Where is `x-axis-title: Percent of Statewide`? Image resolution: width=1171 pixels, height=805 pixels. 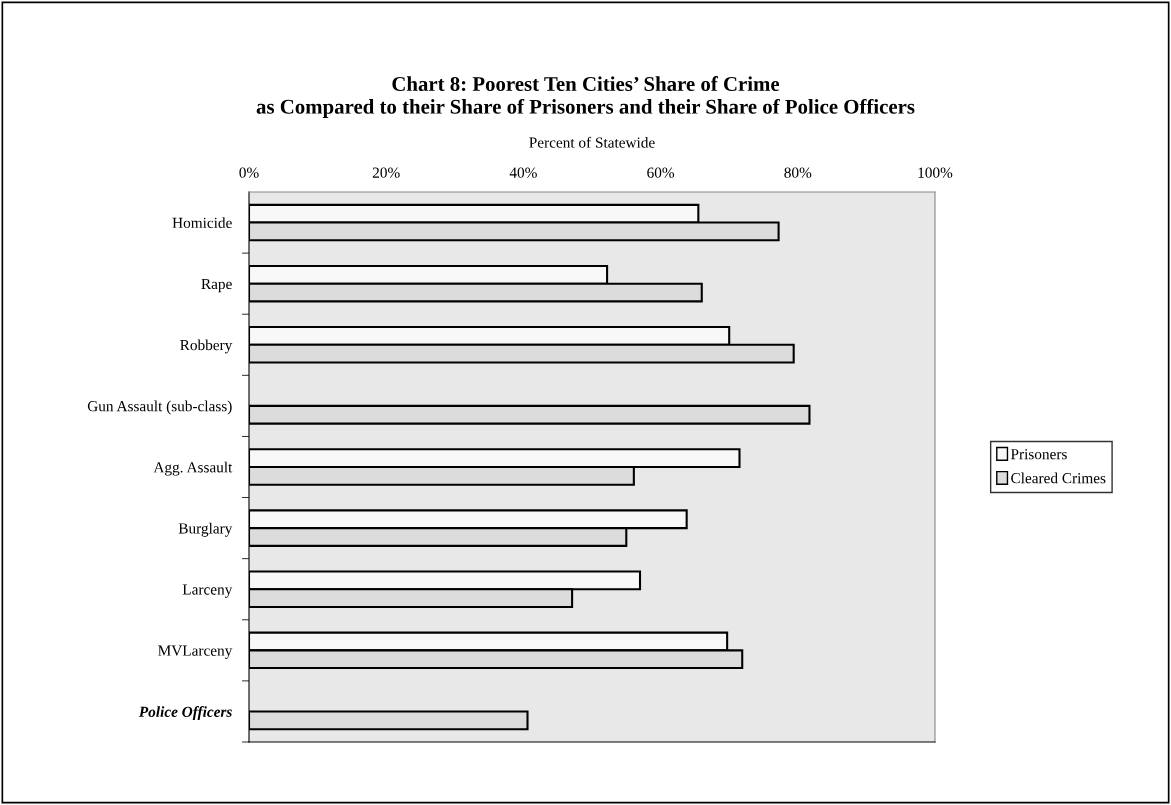 x-axis-title: Percent of Statewide is located at coordinates (592, 142).